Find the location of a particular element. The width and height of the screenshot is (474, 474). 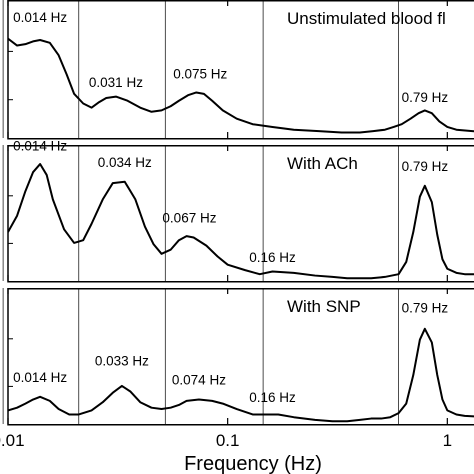

x-tick-label: 0.1 is located at coordinates (228, 440).